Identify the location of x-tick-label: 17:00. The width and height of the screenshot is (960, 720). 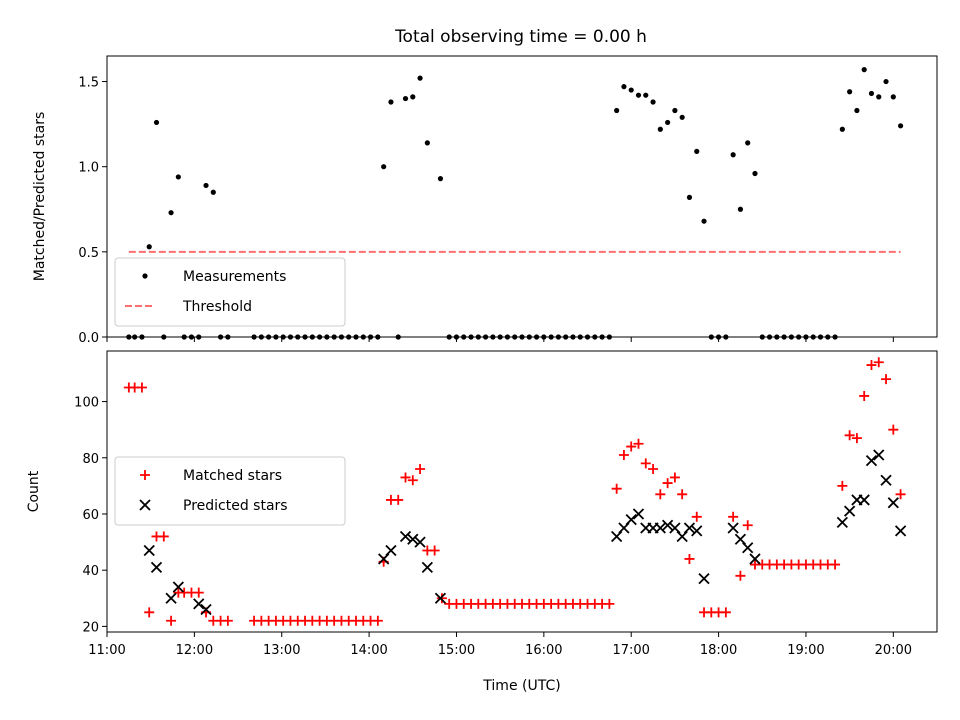
(630, 650).